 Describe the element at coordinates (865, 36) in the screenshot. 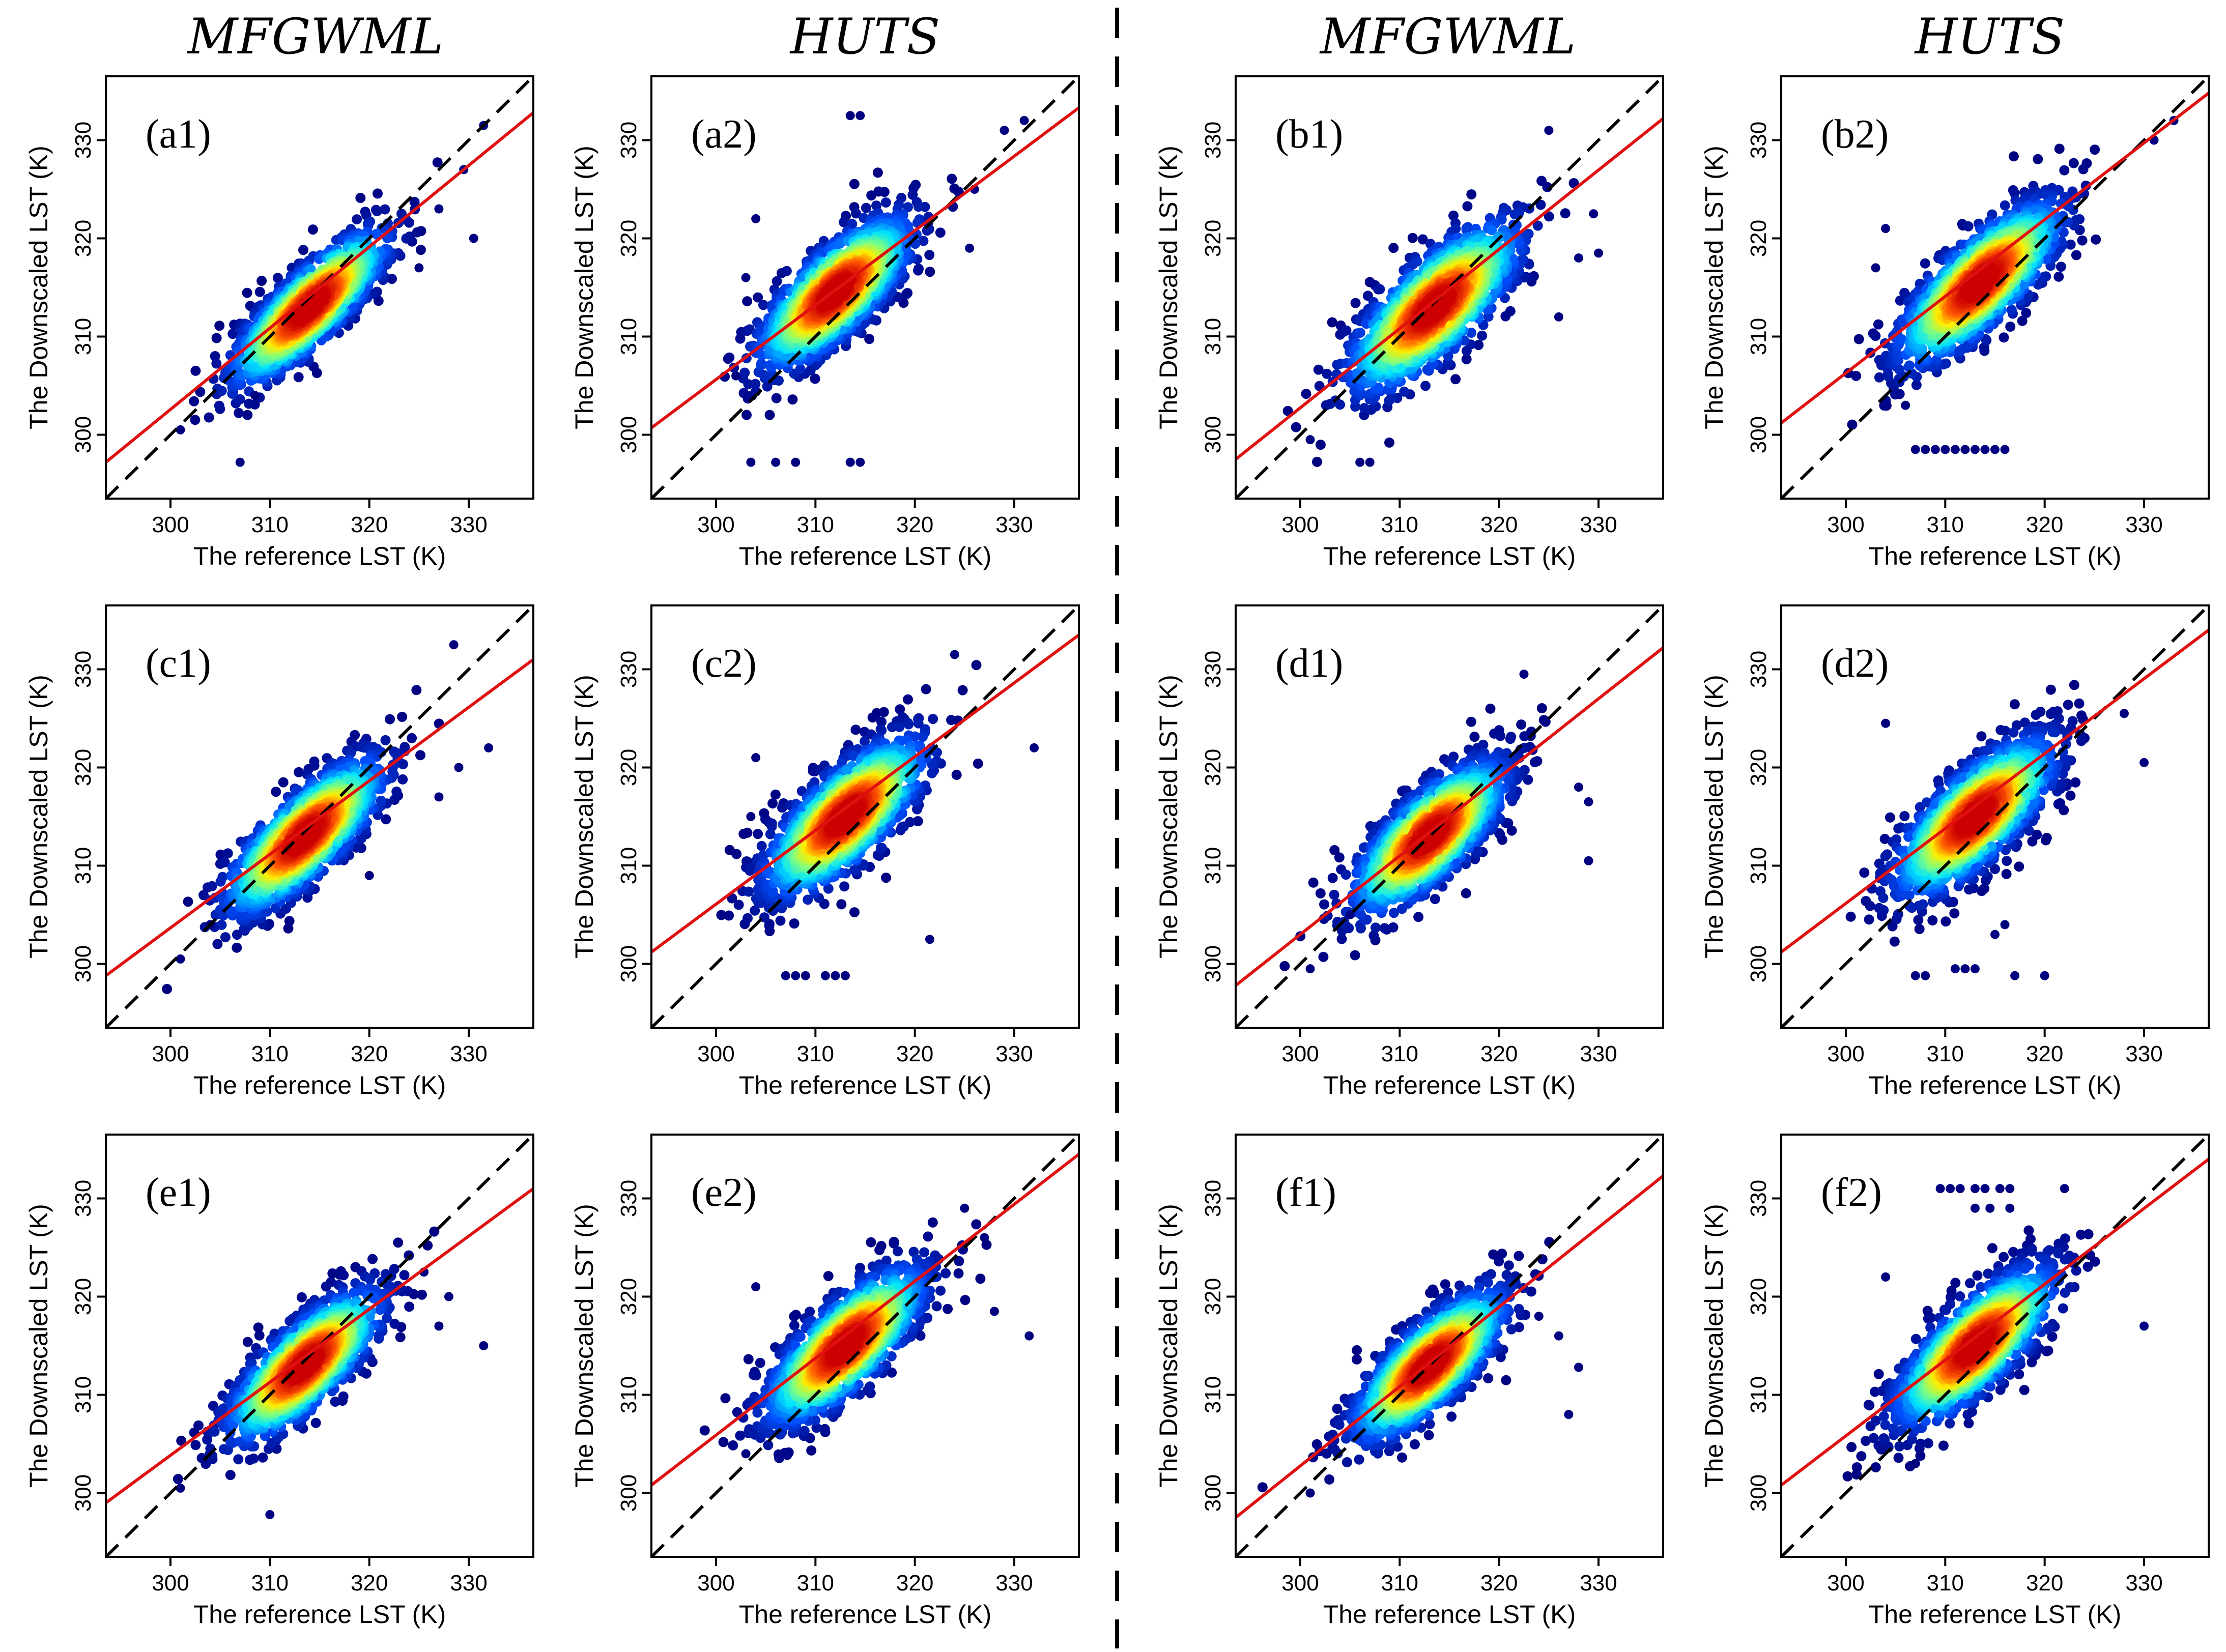

I see `column-title-huts-left: HUTS` at that location.